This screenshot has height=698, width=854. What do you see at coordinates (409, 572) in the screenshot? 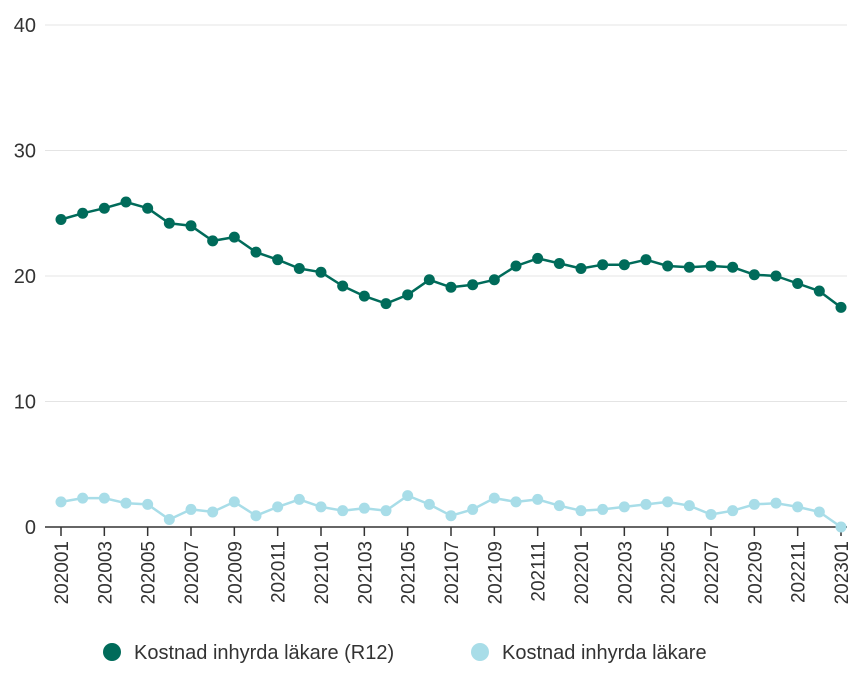
I see `x-tick-label: 202105` at bounding box center [409, 572].